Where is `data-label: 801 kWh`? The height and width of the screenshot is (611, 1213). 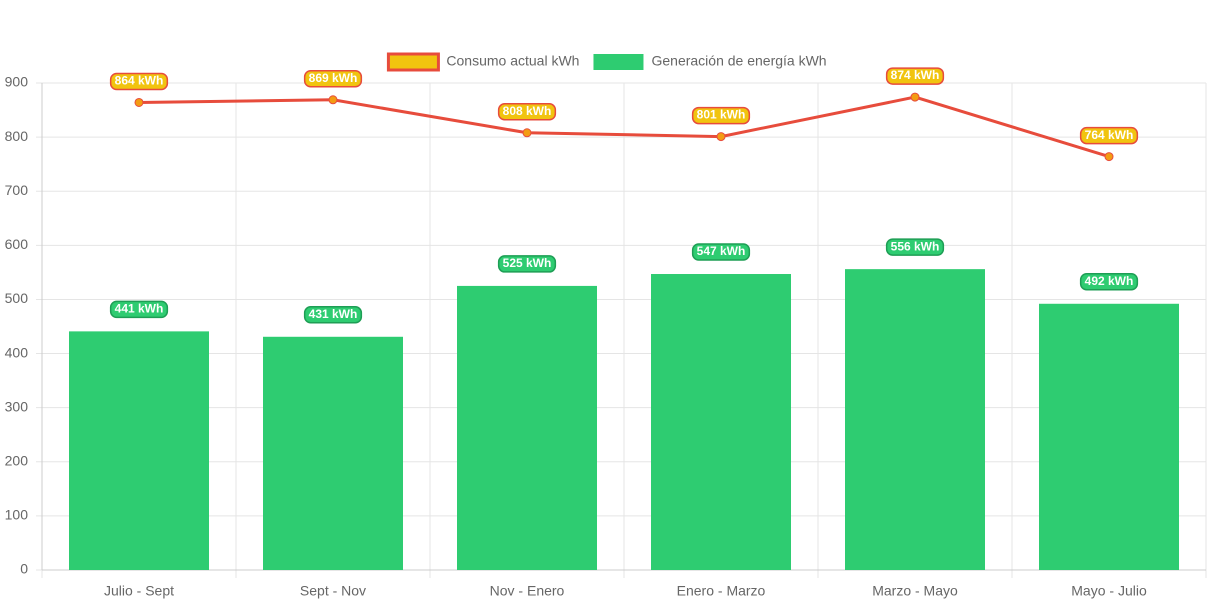
data-label: 801 kWh is located at coordinates (721, 115).